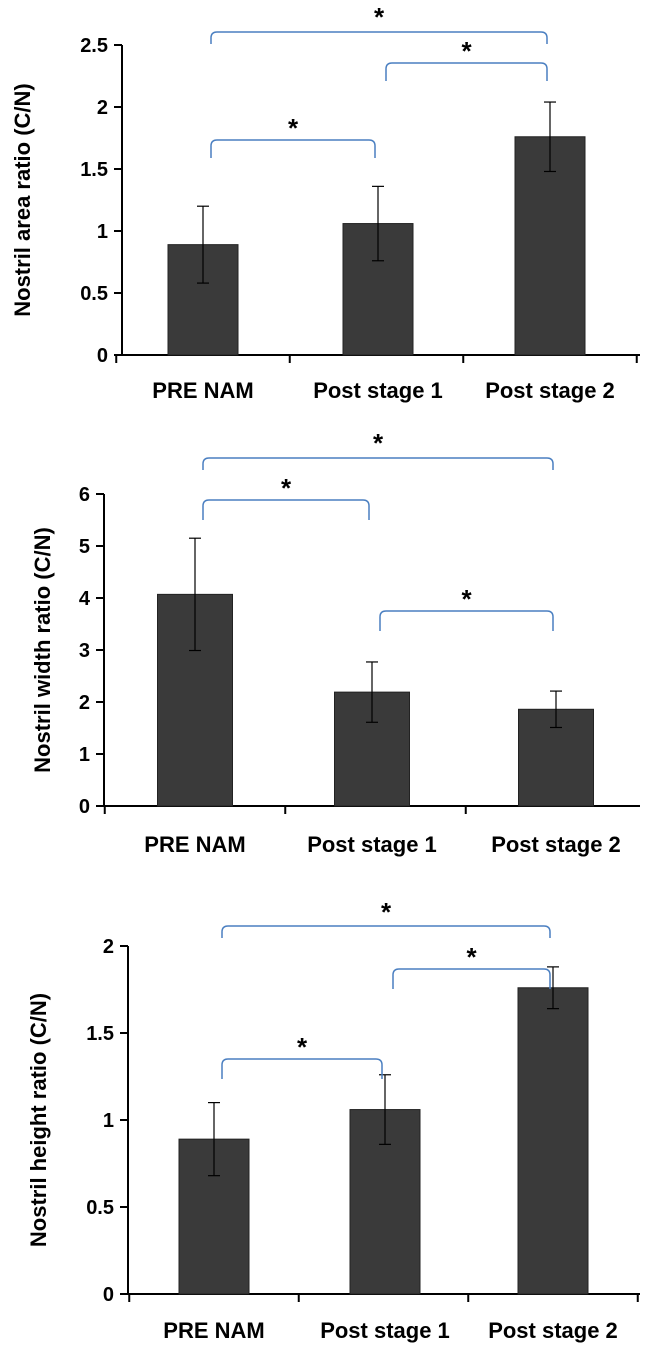  What do you see at coordinates (94, 46) in the screenshot?
I see `y-tick-label: 2.5` at bounding box center [94, 46].